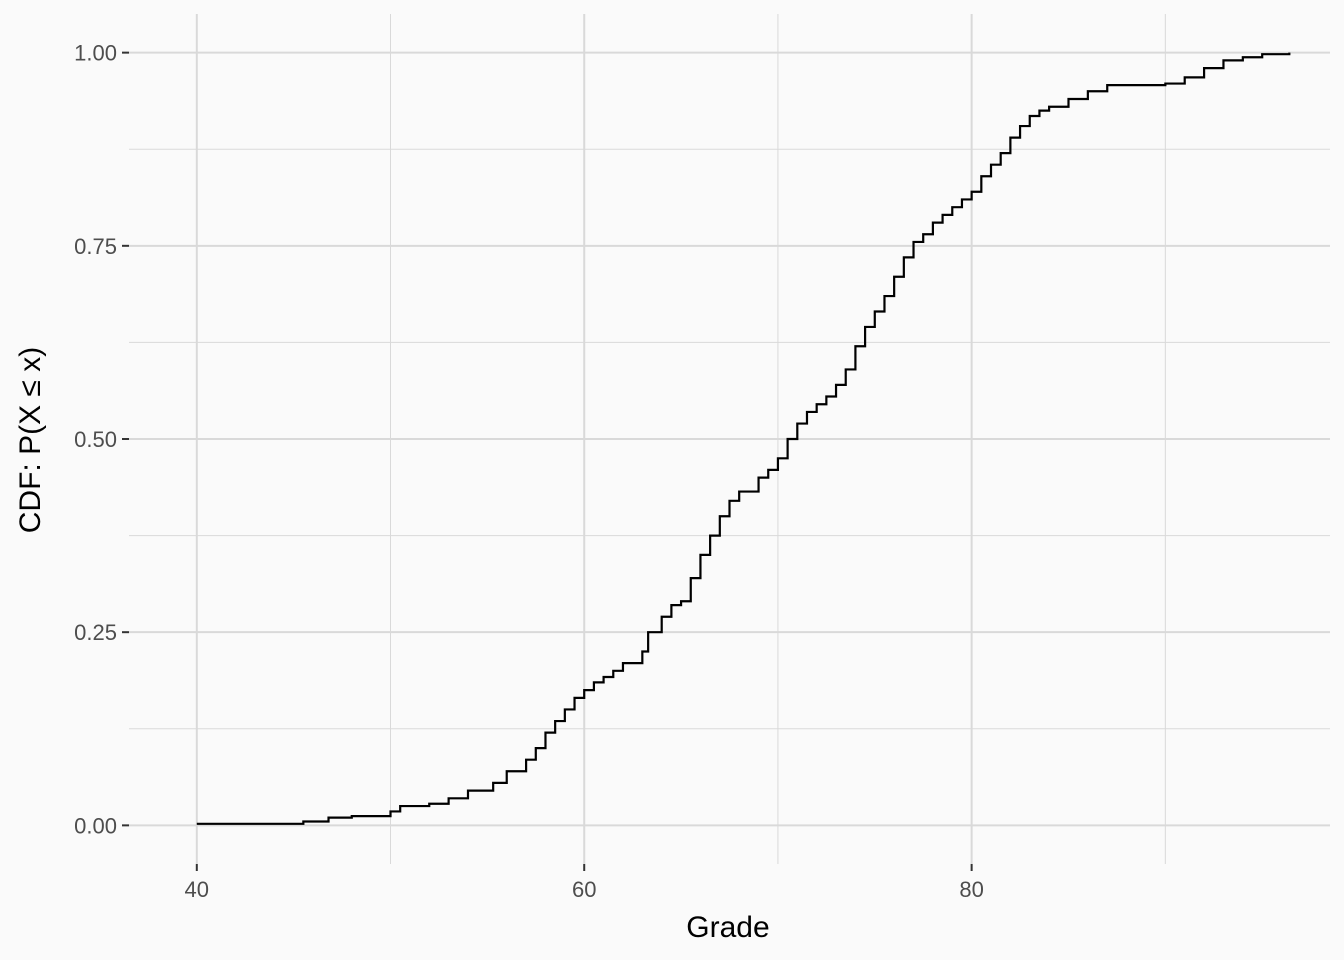 This screenshot has width=1344, height=960. What do you see at coordinates (971, 889) in the screenshot?
I see `x-tick-label: 80` at bounding box center [971, 889].